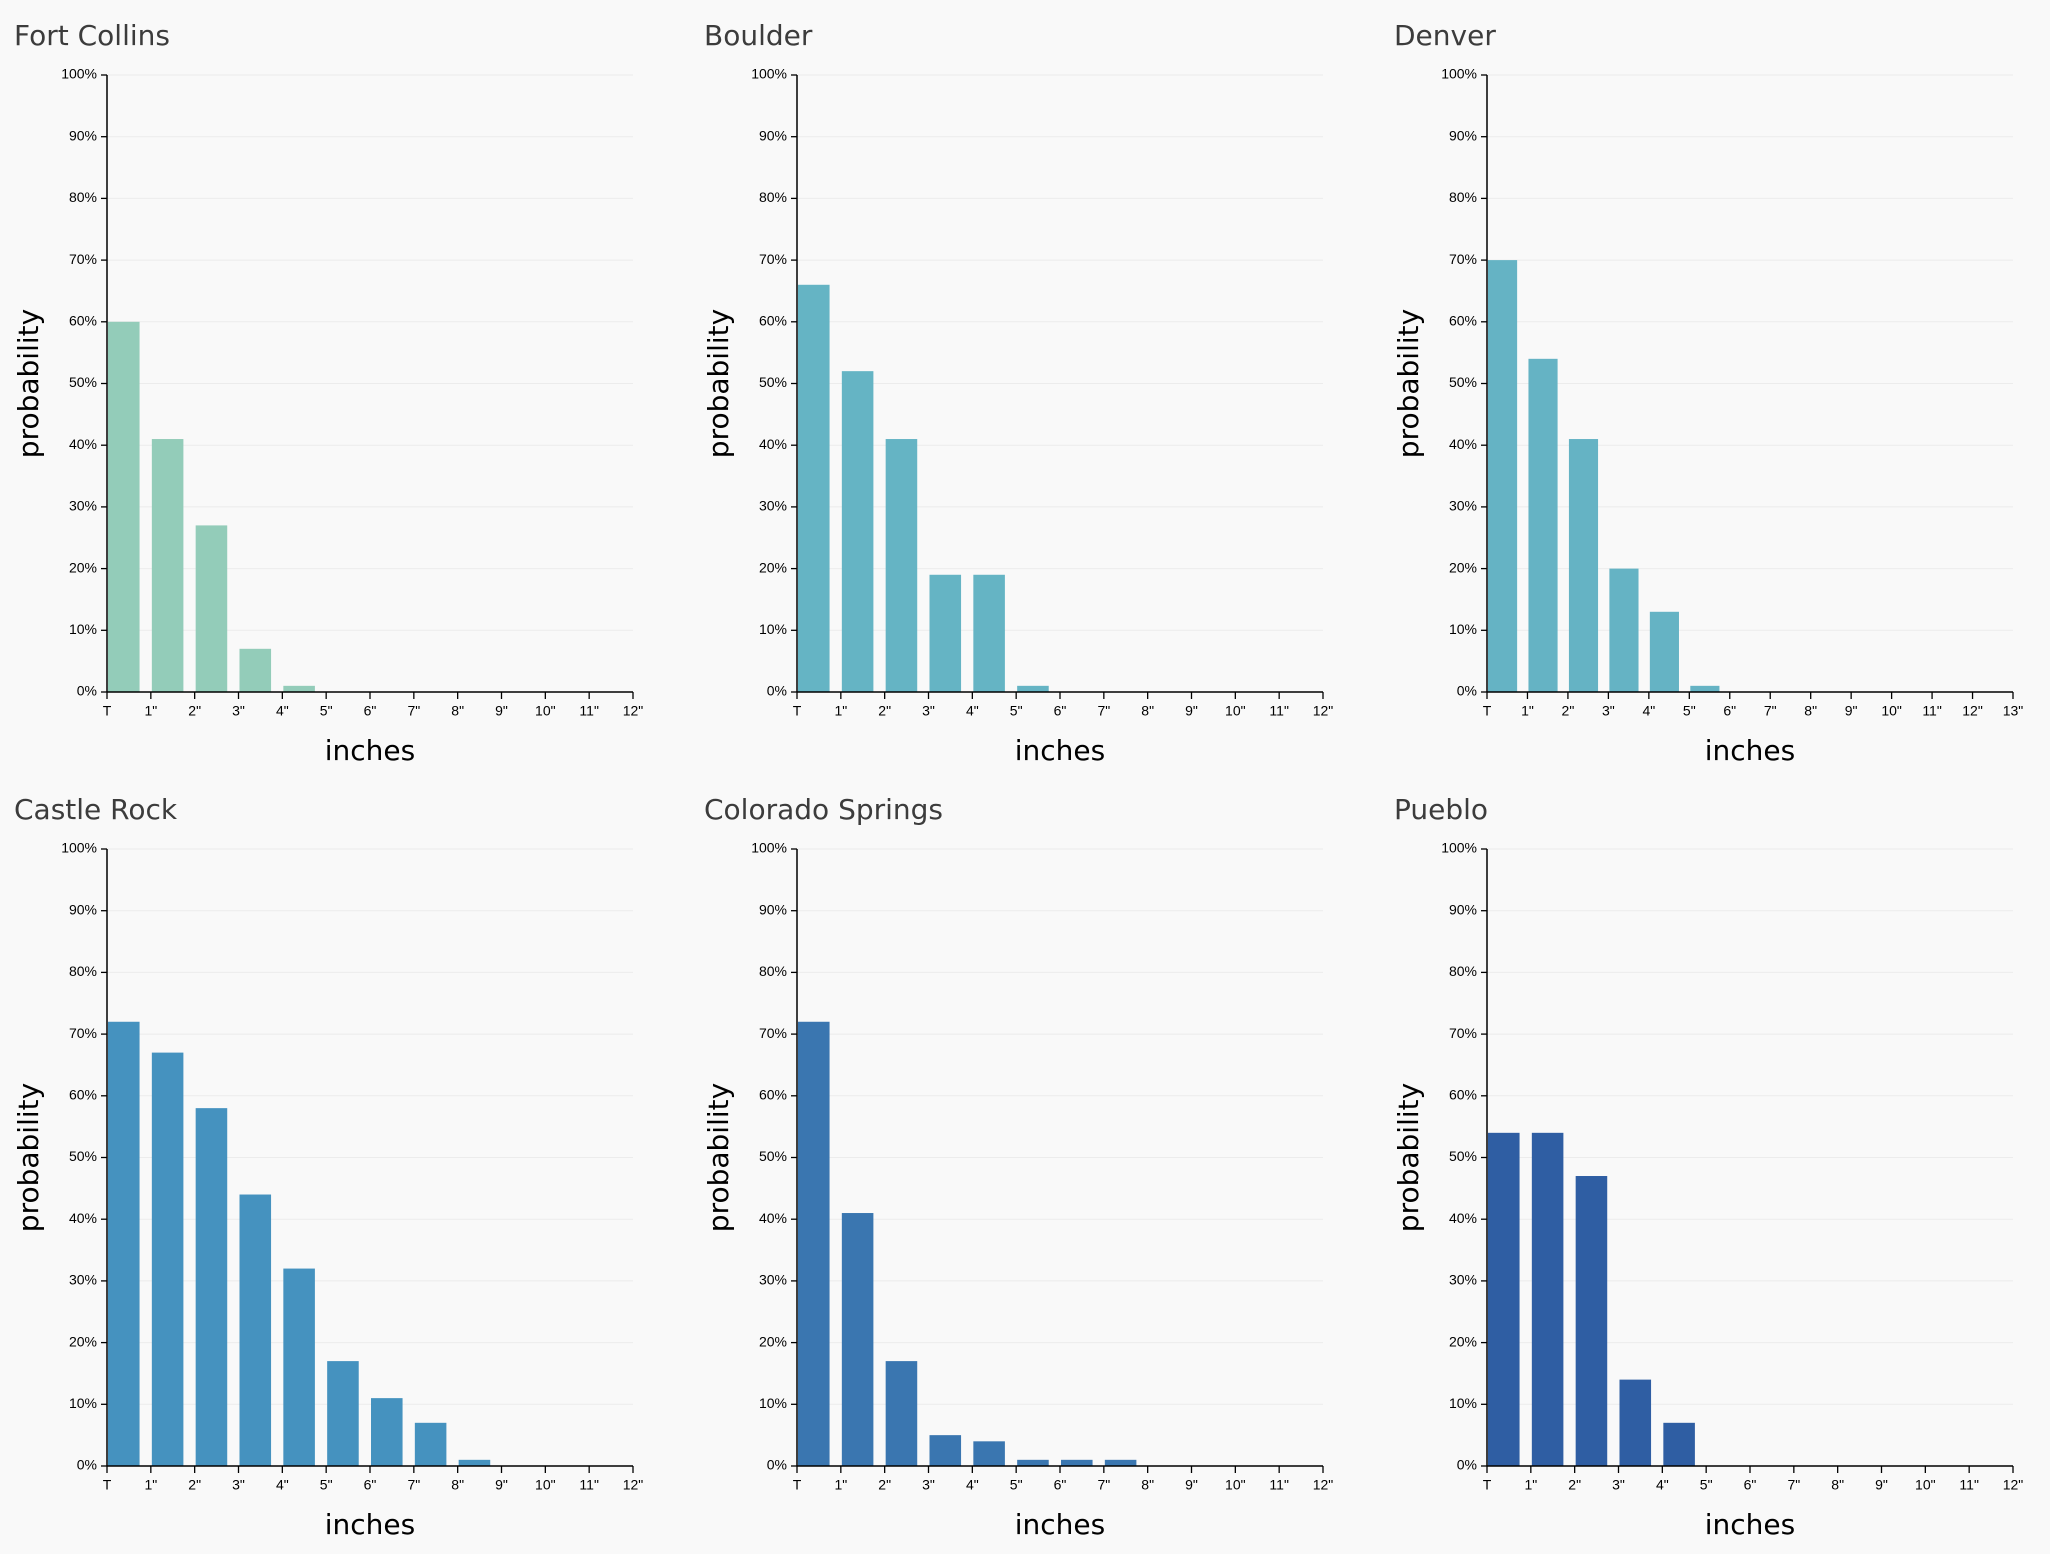 This screenshot has width=2050, height=1554. Describe the element at coordinates (823, 809) in the screenshot. I see `chart-title: Colorado Springs` at that location.